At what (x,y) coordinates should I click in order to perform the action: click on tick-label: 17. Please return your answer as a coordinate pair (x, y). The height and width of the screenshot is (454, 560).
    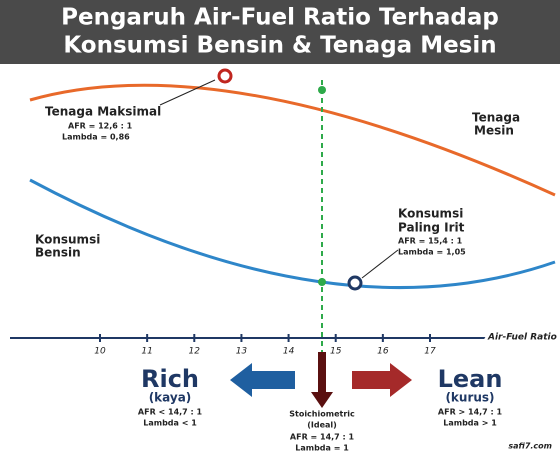
    Looking at the image, I should click on (430, 352).